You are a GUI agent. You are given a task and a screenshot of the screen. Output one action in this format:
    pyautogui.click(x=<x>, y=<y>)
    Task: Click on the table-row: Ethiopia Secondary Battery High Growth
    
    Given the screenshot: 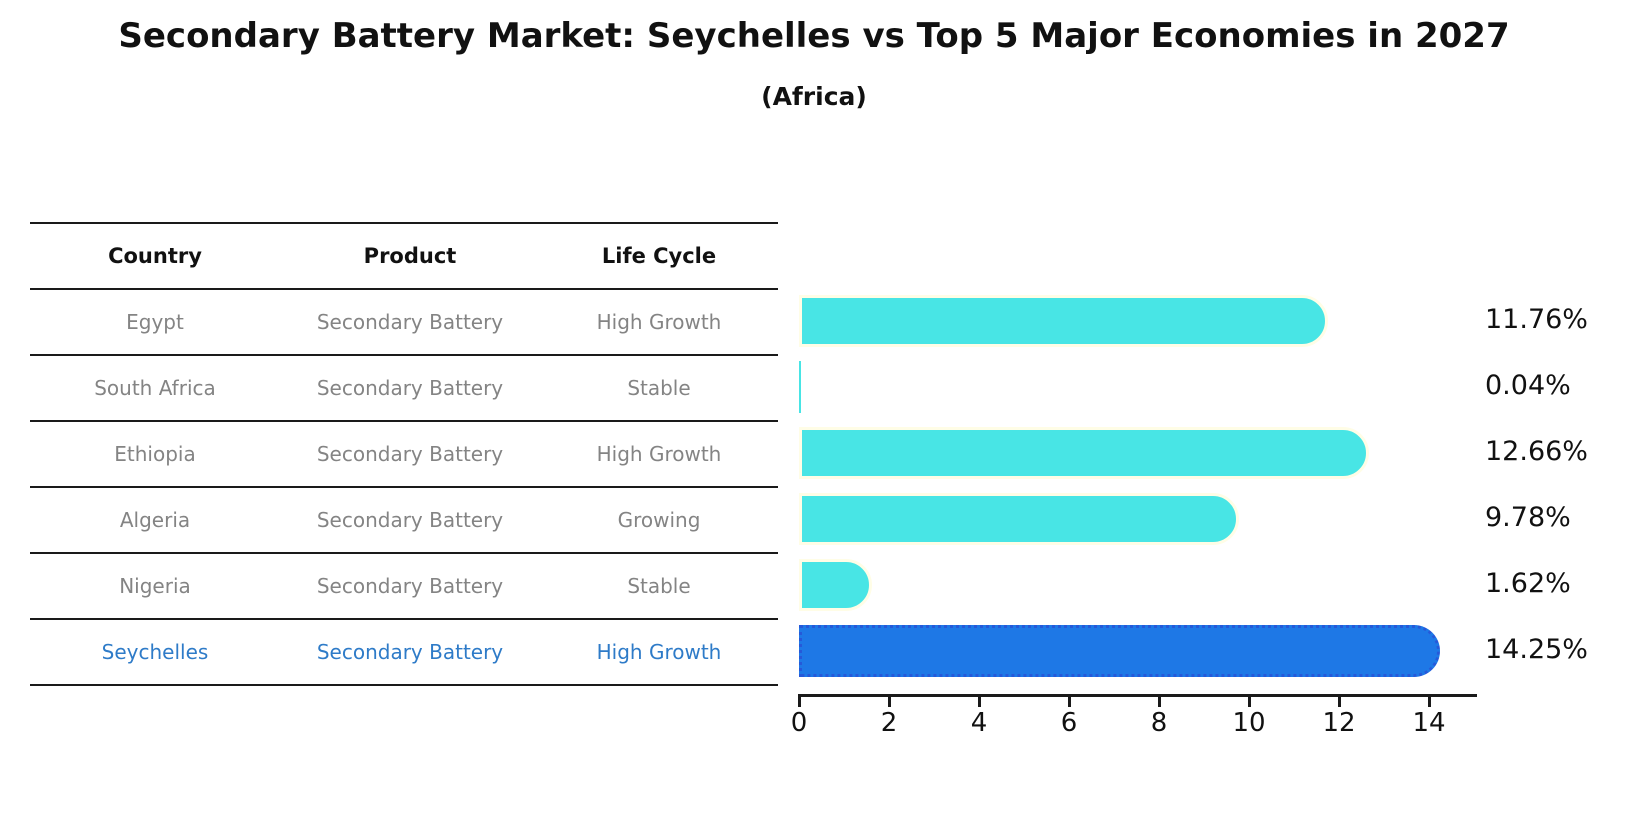 What is the action you would take?
    pyautogui.click(x=404, y=453)
    